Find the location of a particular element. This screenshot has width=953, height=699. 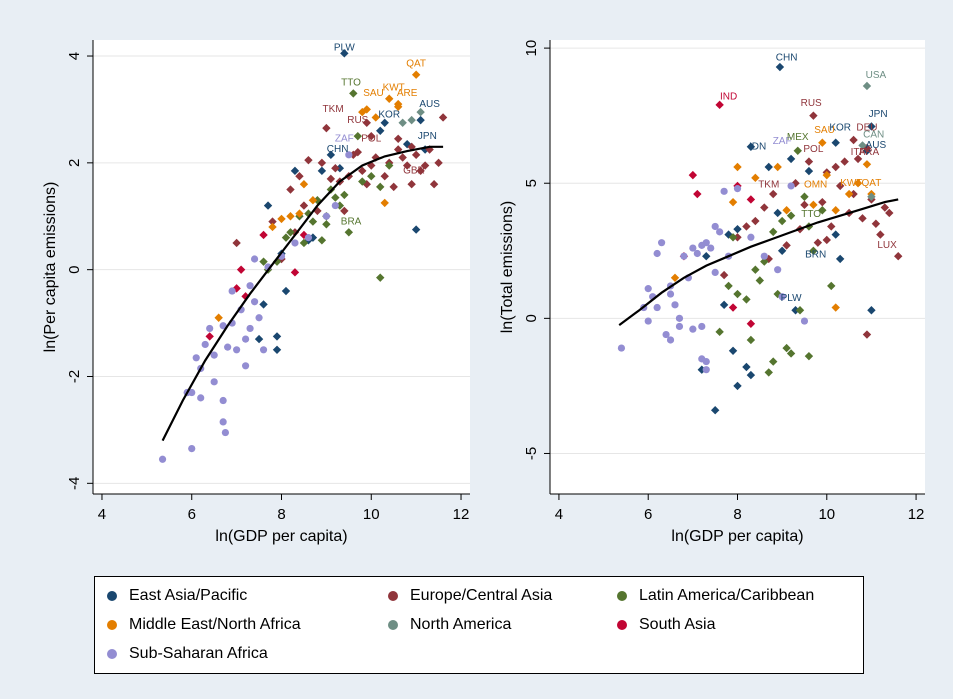

legend-item-north-america: North America is located at coordinates (449, 625).